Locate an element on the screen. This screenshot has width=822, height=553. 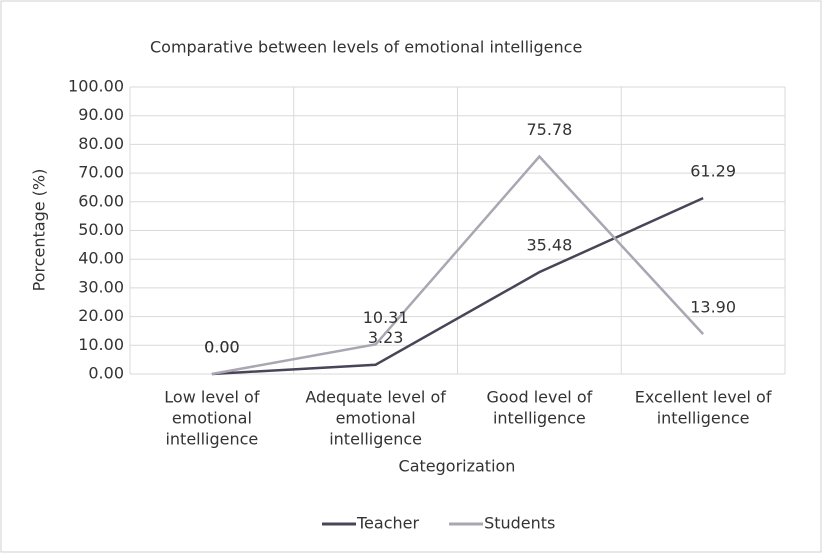
y-tick-label: 100.00 is located at coordinates (96, 86).